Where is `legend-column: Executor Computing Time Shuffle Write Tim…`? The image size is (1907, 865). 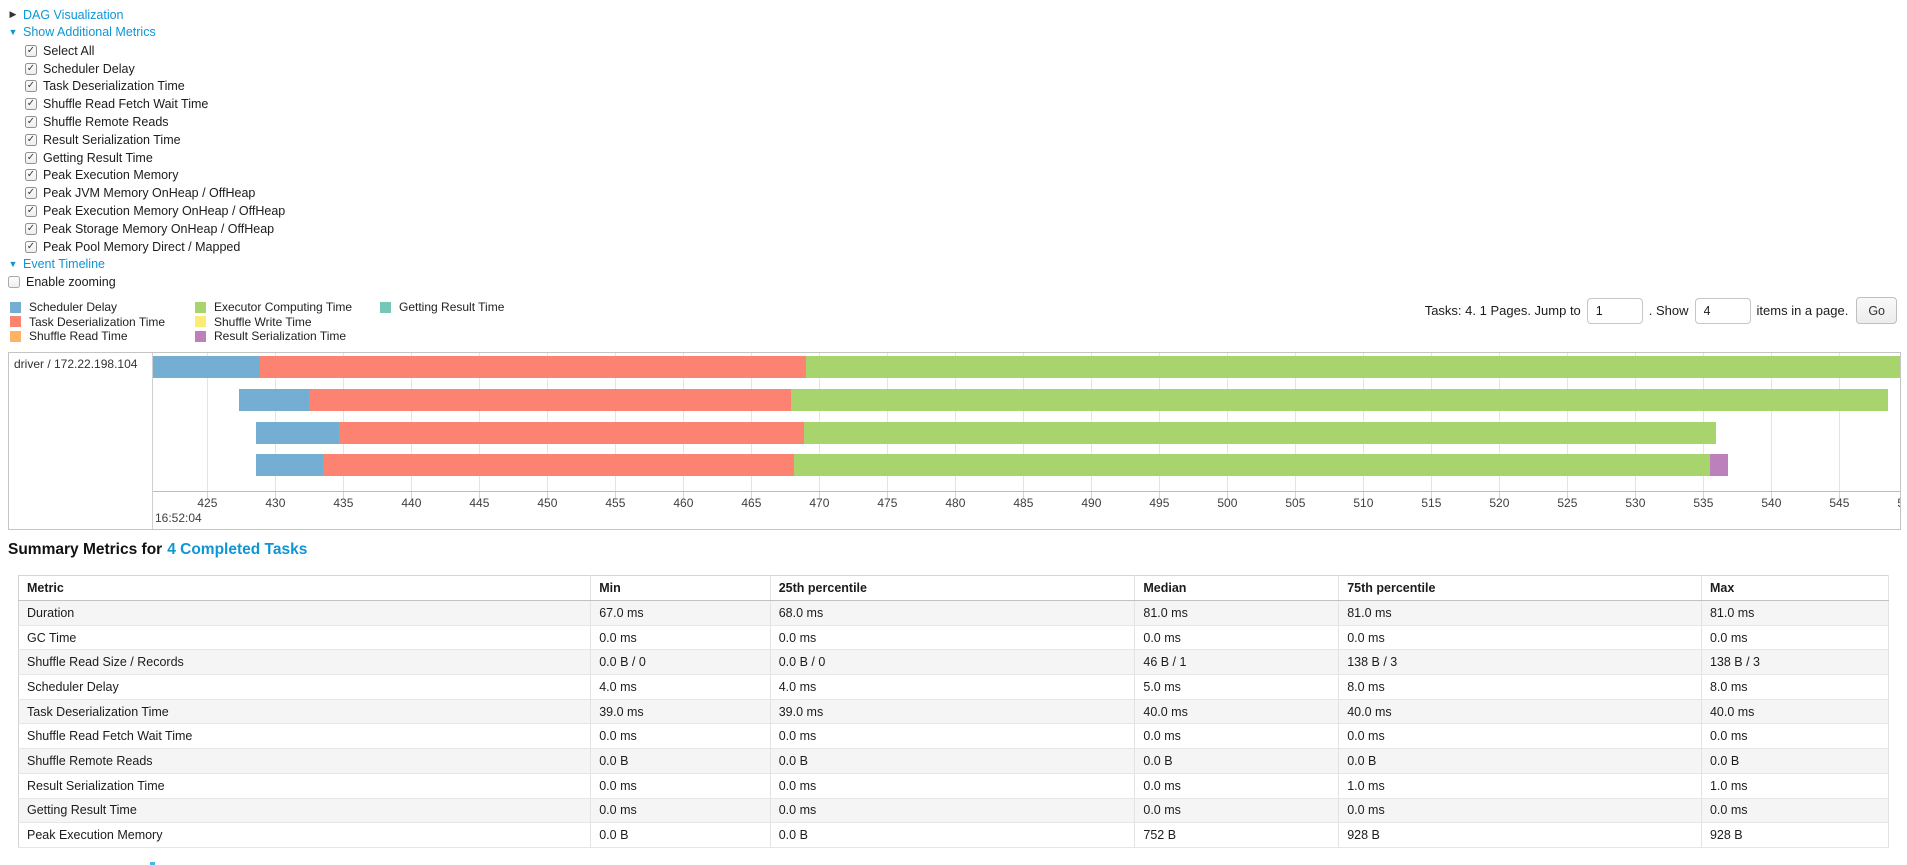
legend-column: Executor Computing Time Shuffle Write Tim… is located at coordinates (276, 322).